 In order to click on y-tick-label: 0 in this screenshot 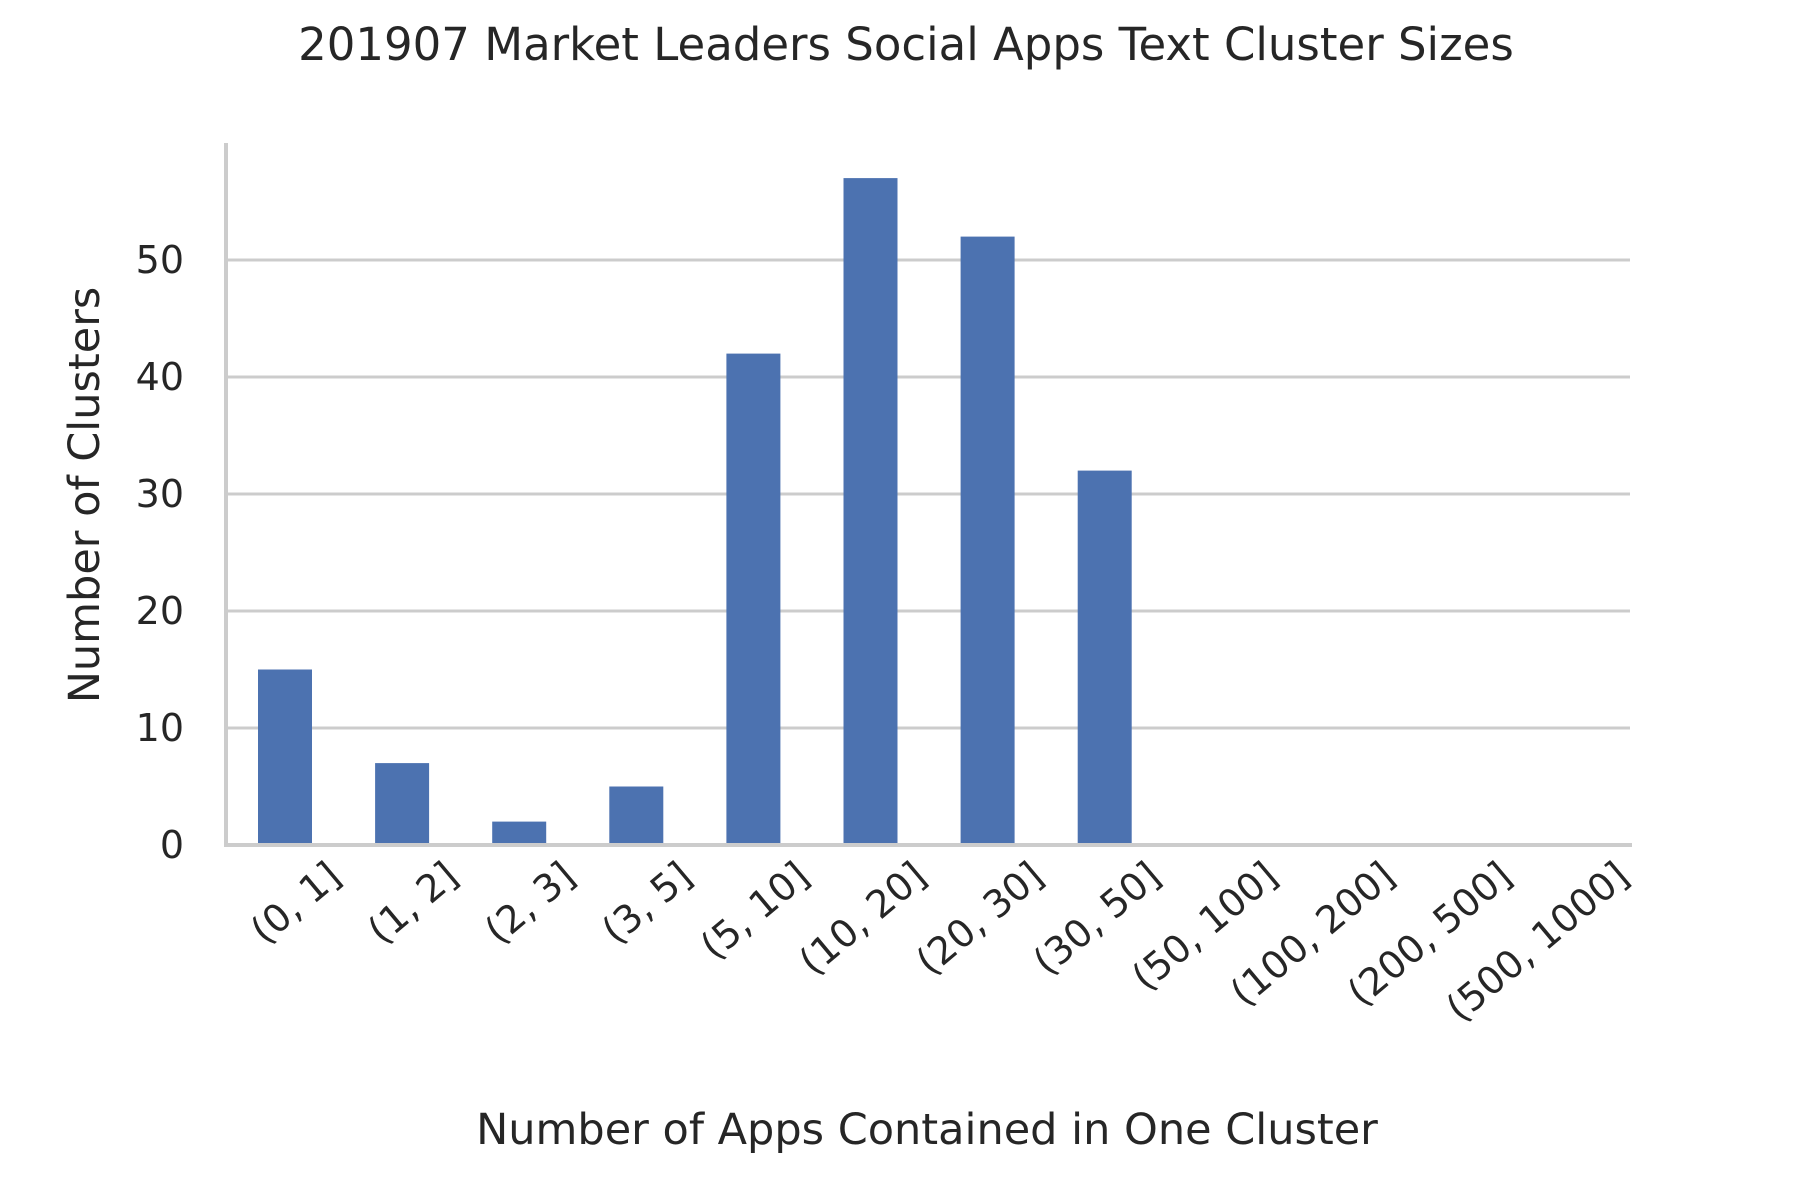, I will do `click(172, 845)`.